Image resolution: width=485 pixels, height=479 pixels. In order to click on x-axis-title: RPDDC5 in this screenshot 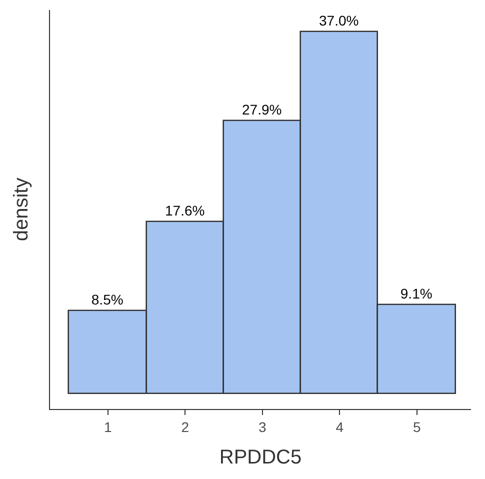, I will do `click(260, 457)`.